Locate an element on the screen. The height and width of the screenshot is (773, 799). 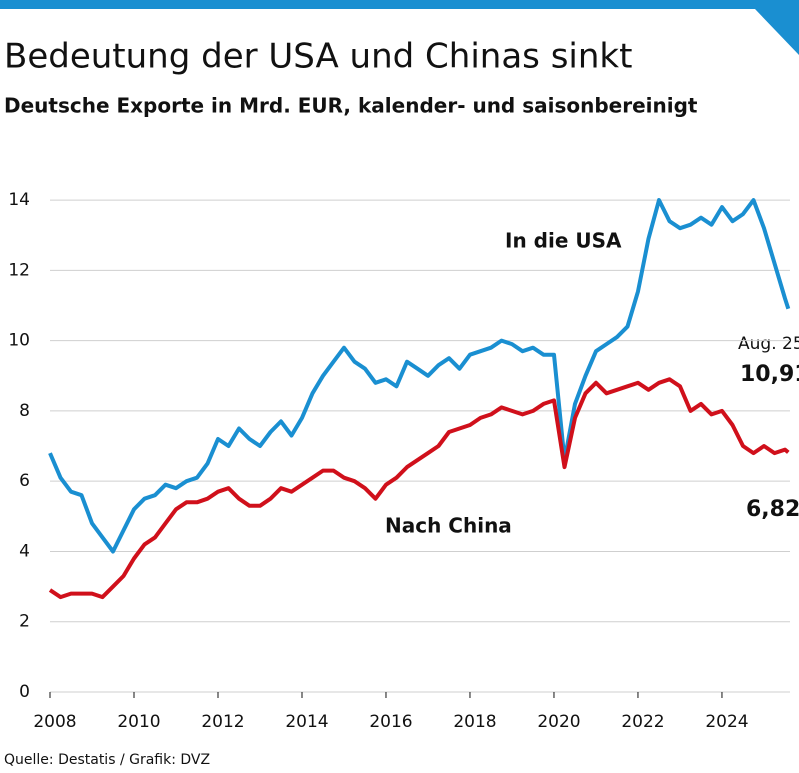
x-tick-label: 2020 is located at coordinates (558, 722).